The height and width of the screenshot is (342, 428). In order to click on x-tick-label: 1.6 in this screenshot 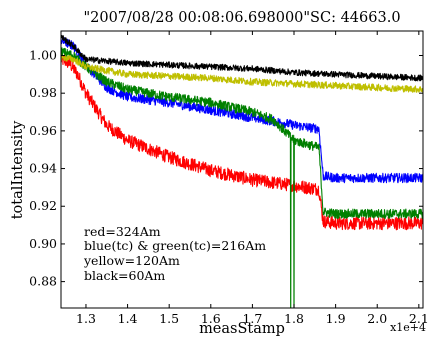, I will do `click(211, 318)`.